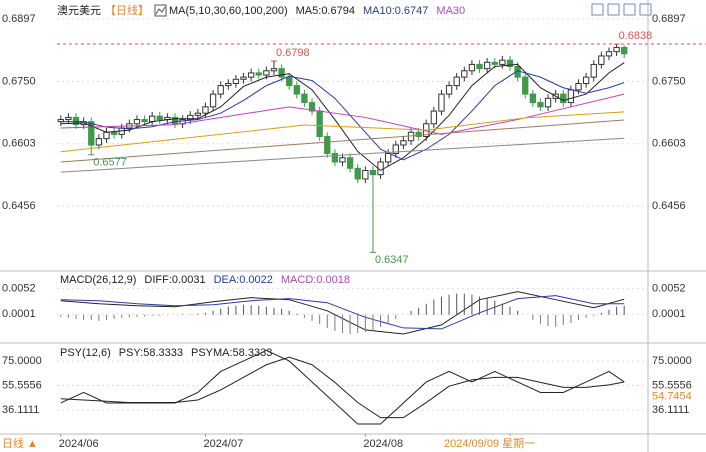  I want to click on legend-entry: MA5:0.6794, so click(325, 11).